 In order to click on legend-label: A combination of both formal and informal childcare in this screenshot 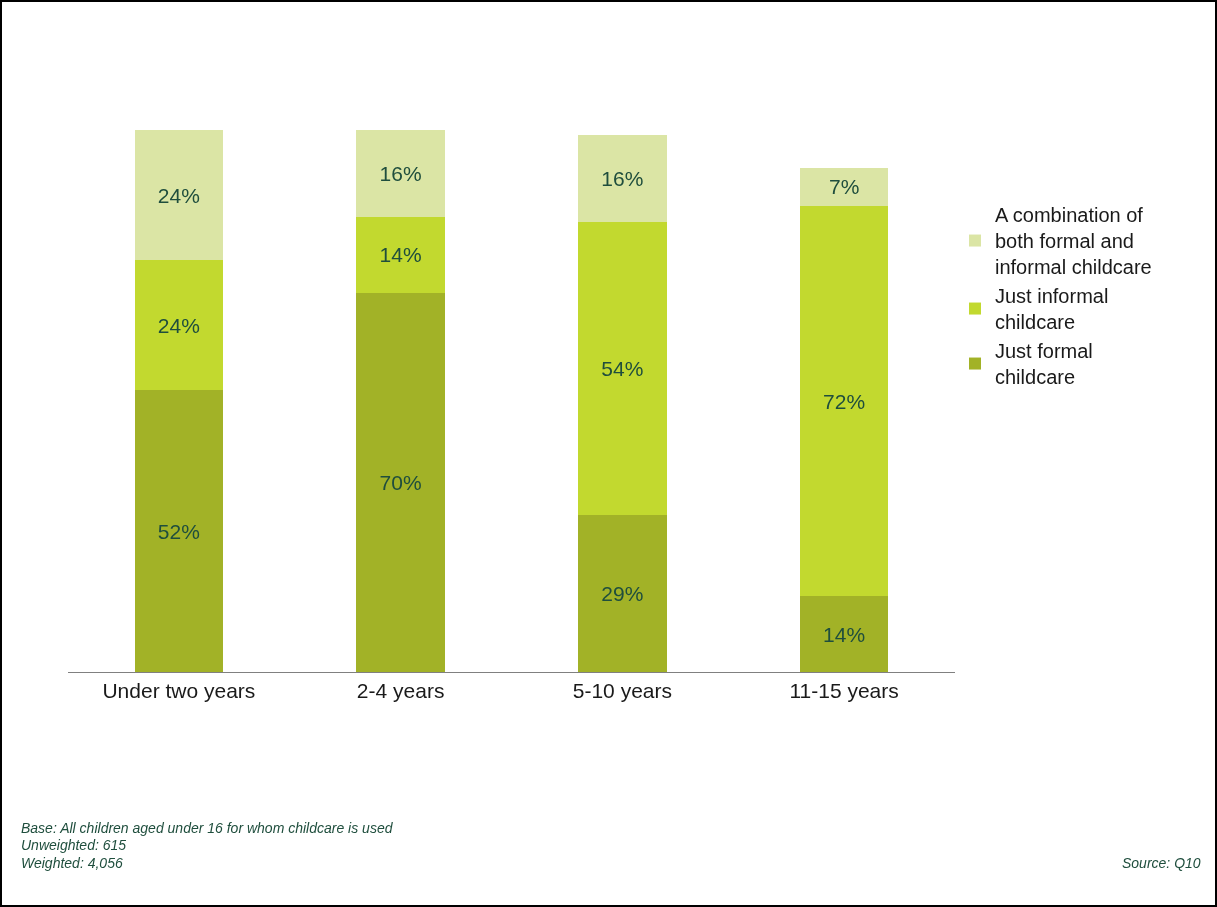, I will do `click(1073, 241)`.